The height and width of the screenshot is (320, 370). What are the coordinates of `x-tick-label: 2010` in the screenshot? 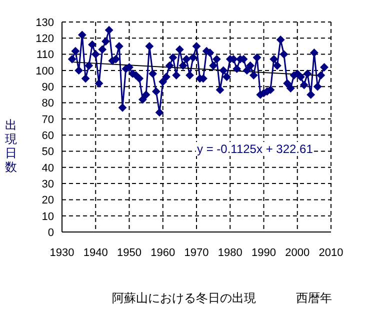 It's located at (331, 252).